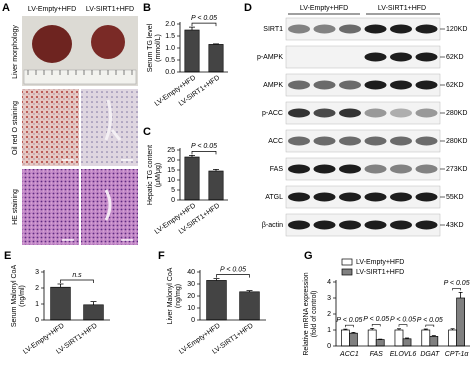 This screenshot has height=380, width=474. What do you see at coordinates (403, 354) in the screenshot?
I see `x-tick-label: ELOVL6` at bounding box center [403, 354].